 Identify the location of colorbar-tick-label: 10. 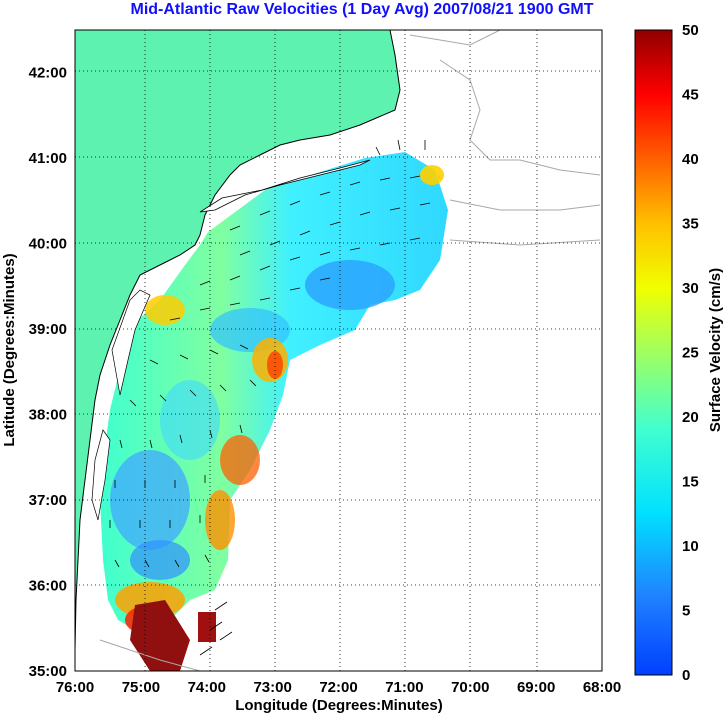
(690, 546).